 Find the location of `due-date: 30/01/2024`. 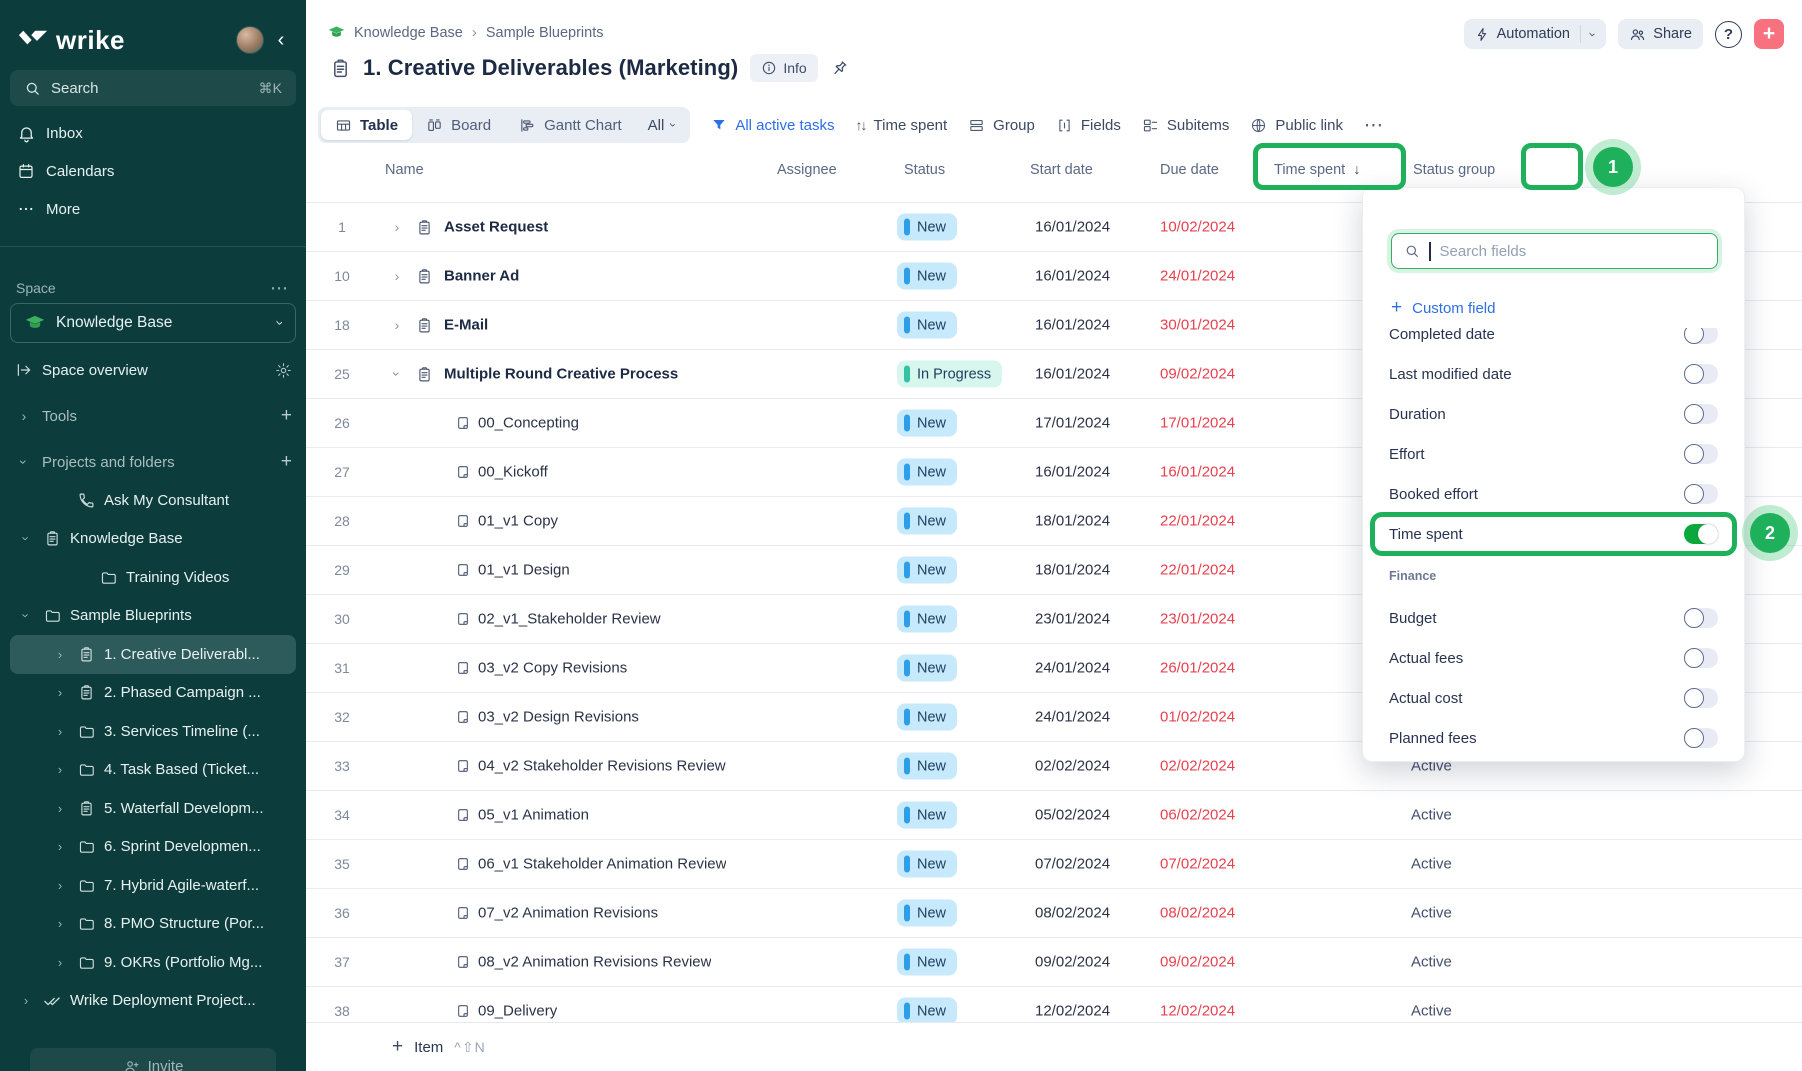

due-date: 30/01/2024 is located at coordinates (1198, 325).